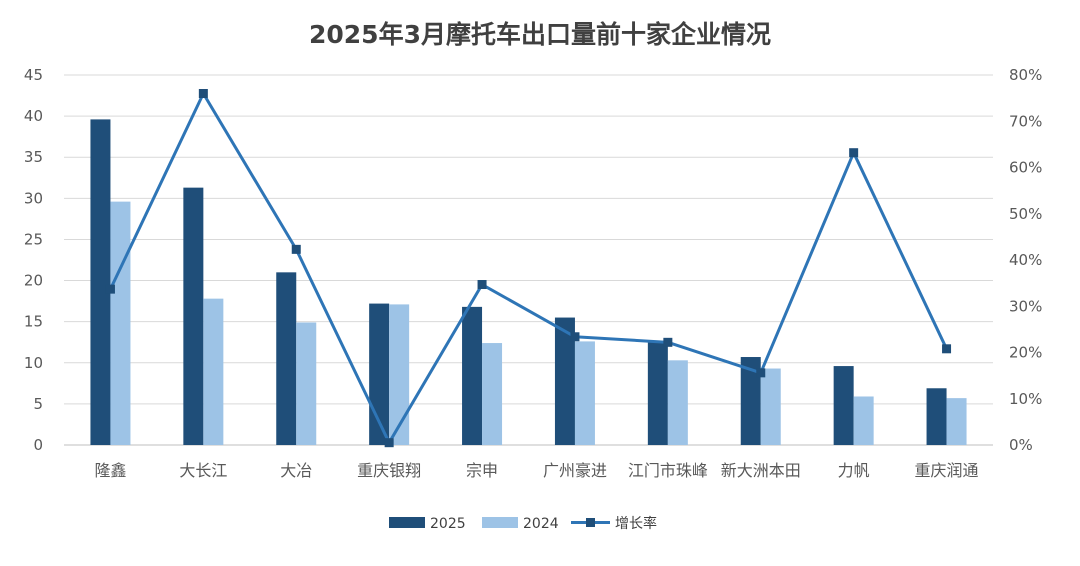 This screenshot has width=1080, height=566. I want to click on right-axis: 0% 10% 20% 30% 40% 50% 60% 70% 80%, so click(1025, 260).